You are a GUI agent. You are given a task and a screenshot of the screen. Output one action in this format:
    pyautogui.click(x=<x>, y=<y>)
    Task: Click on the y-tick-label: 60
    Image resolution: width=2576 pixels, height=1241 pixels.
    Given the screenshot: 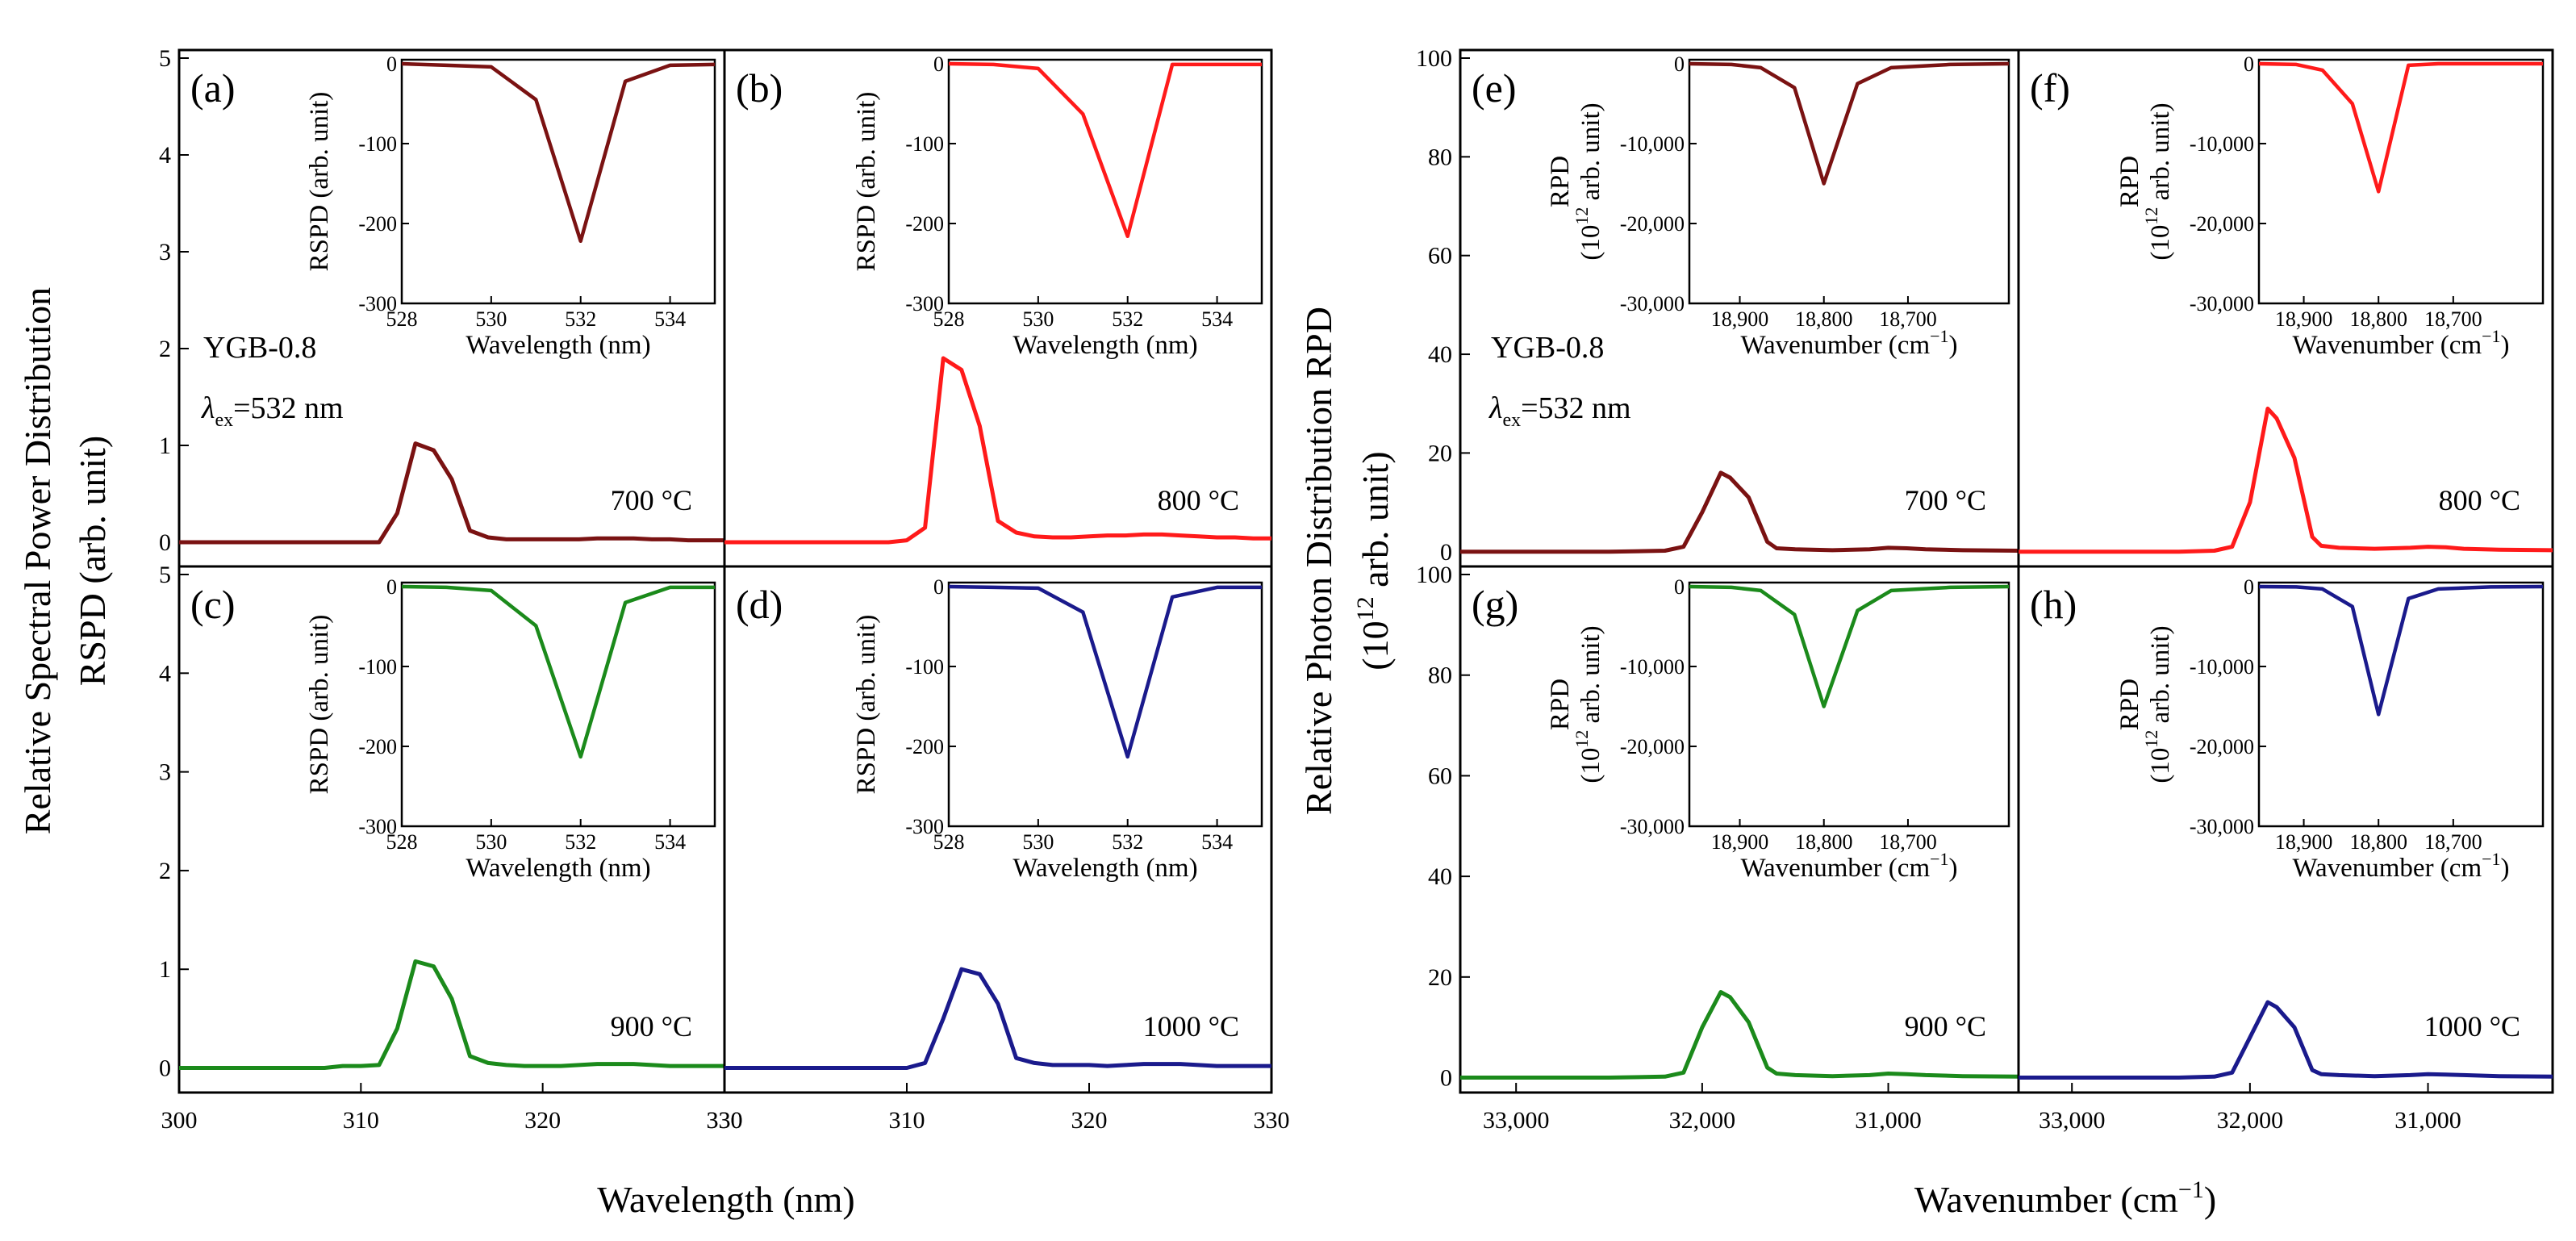 What is the action you would take?
    pyautogui.click(x=1440, y=776)
    